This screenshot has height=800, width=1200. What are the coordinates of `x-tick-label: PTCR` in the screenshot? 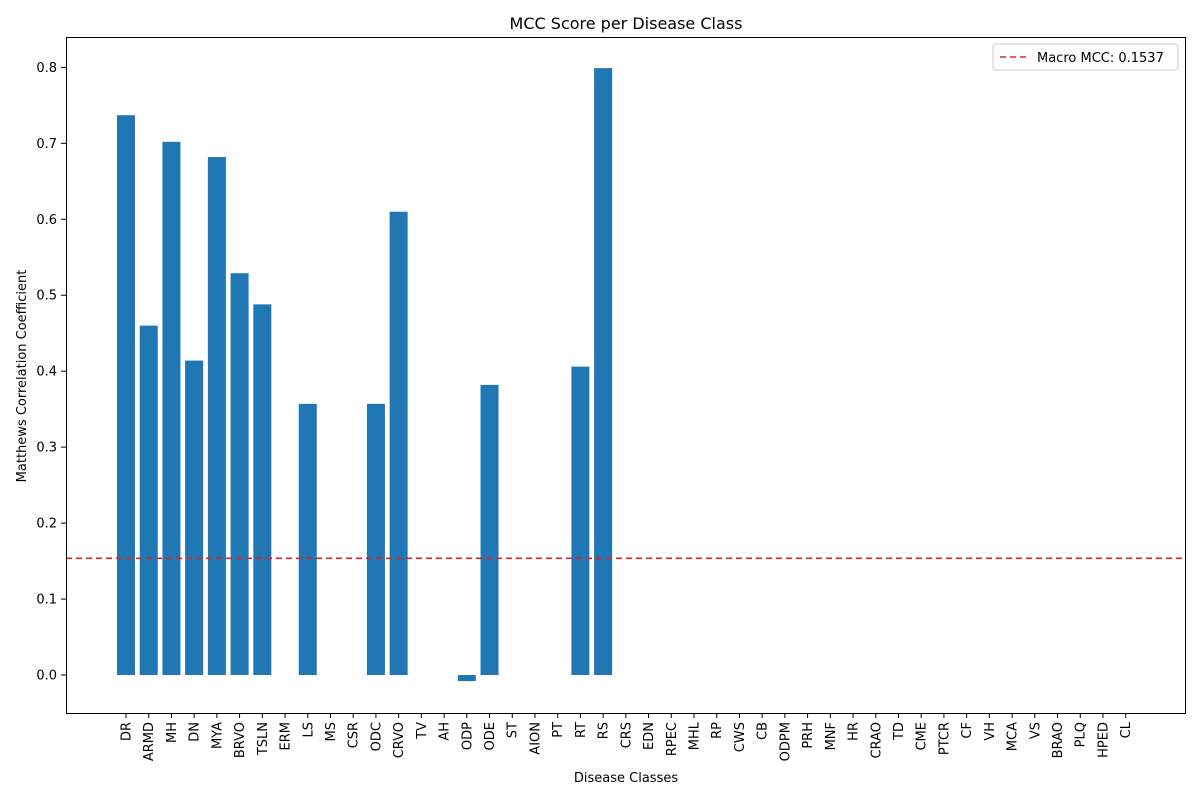 It's located at (944, 738).